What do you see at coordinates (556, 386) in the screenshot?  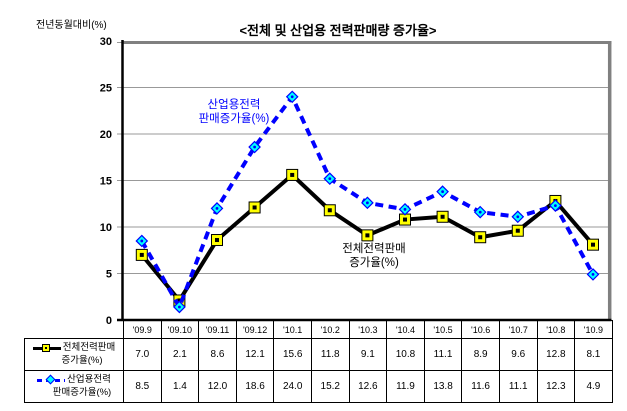 I see `table-value-cell: 12.3` at bounding box center [556, 386].